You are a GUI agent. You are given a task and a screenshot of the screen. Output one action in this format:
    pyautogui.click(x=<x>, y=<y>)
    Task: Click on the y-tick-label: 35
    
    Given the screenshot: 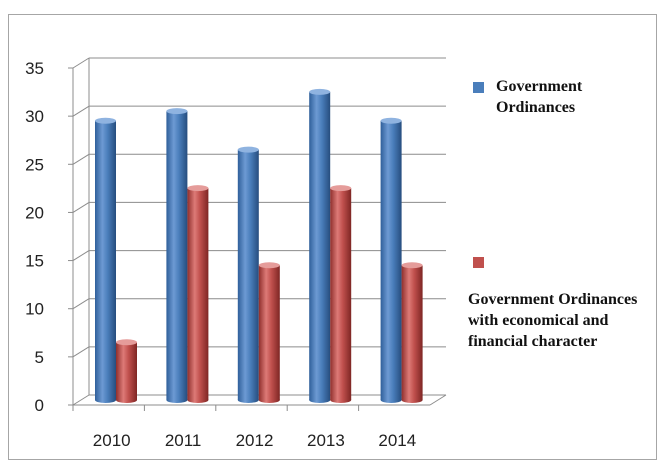 What is the action you would take?
    pyautogui.click(x=34, y=68)
    